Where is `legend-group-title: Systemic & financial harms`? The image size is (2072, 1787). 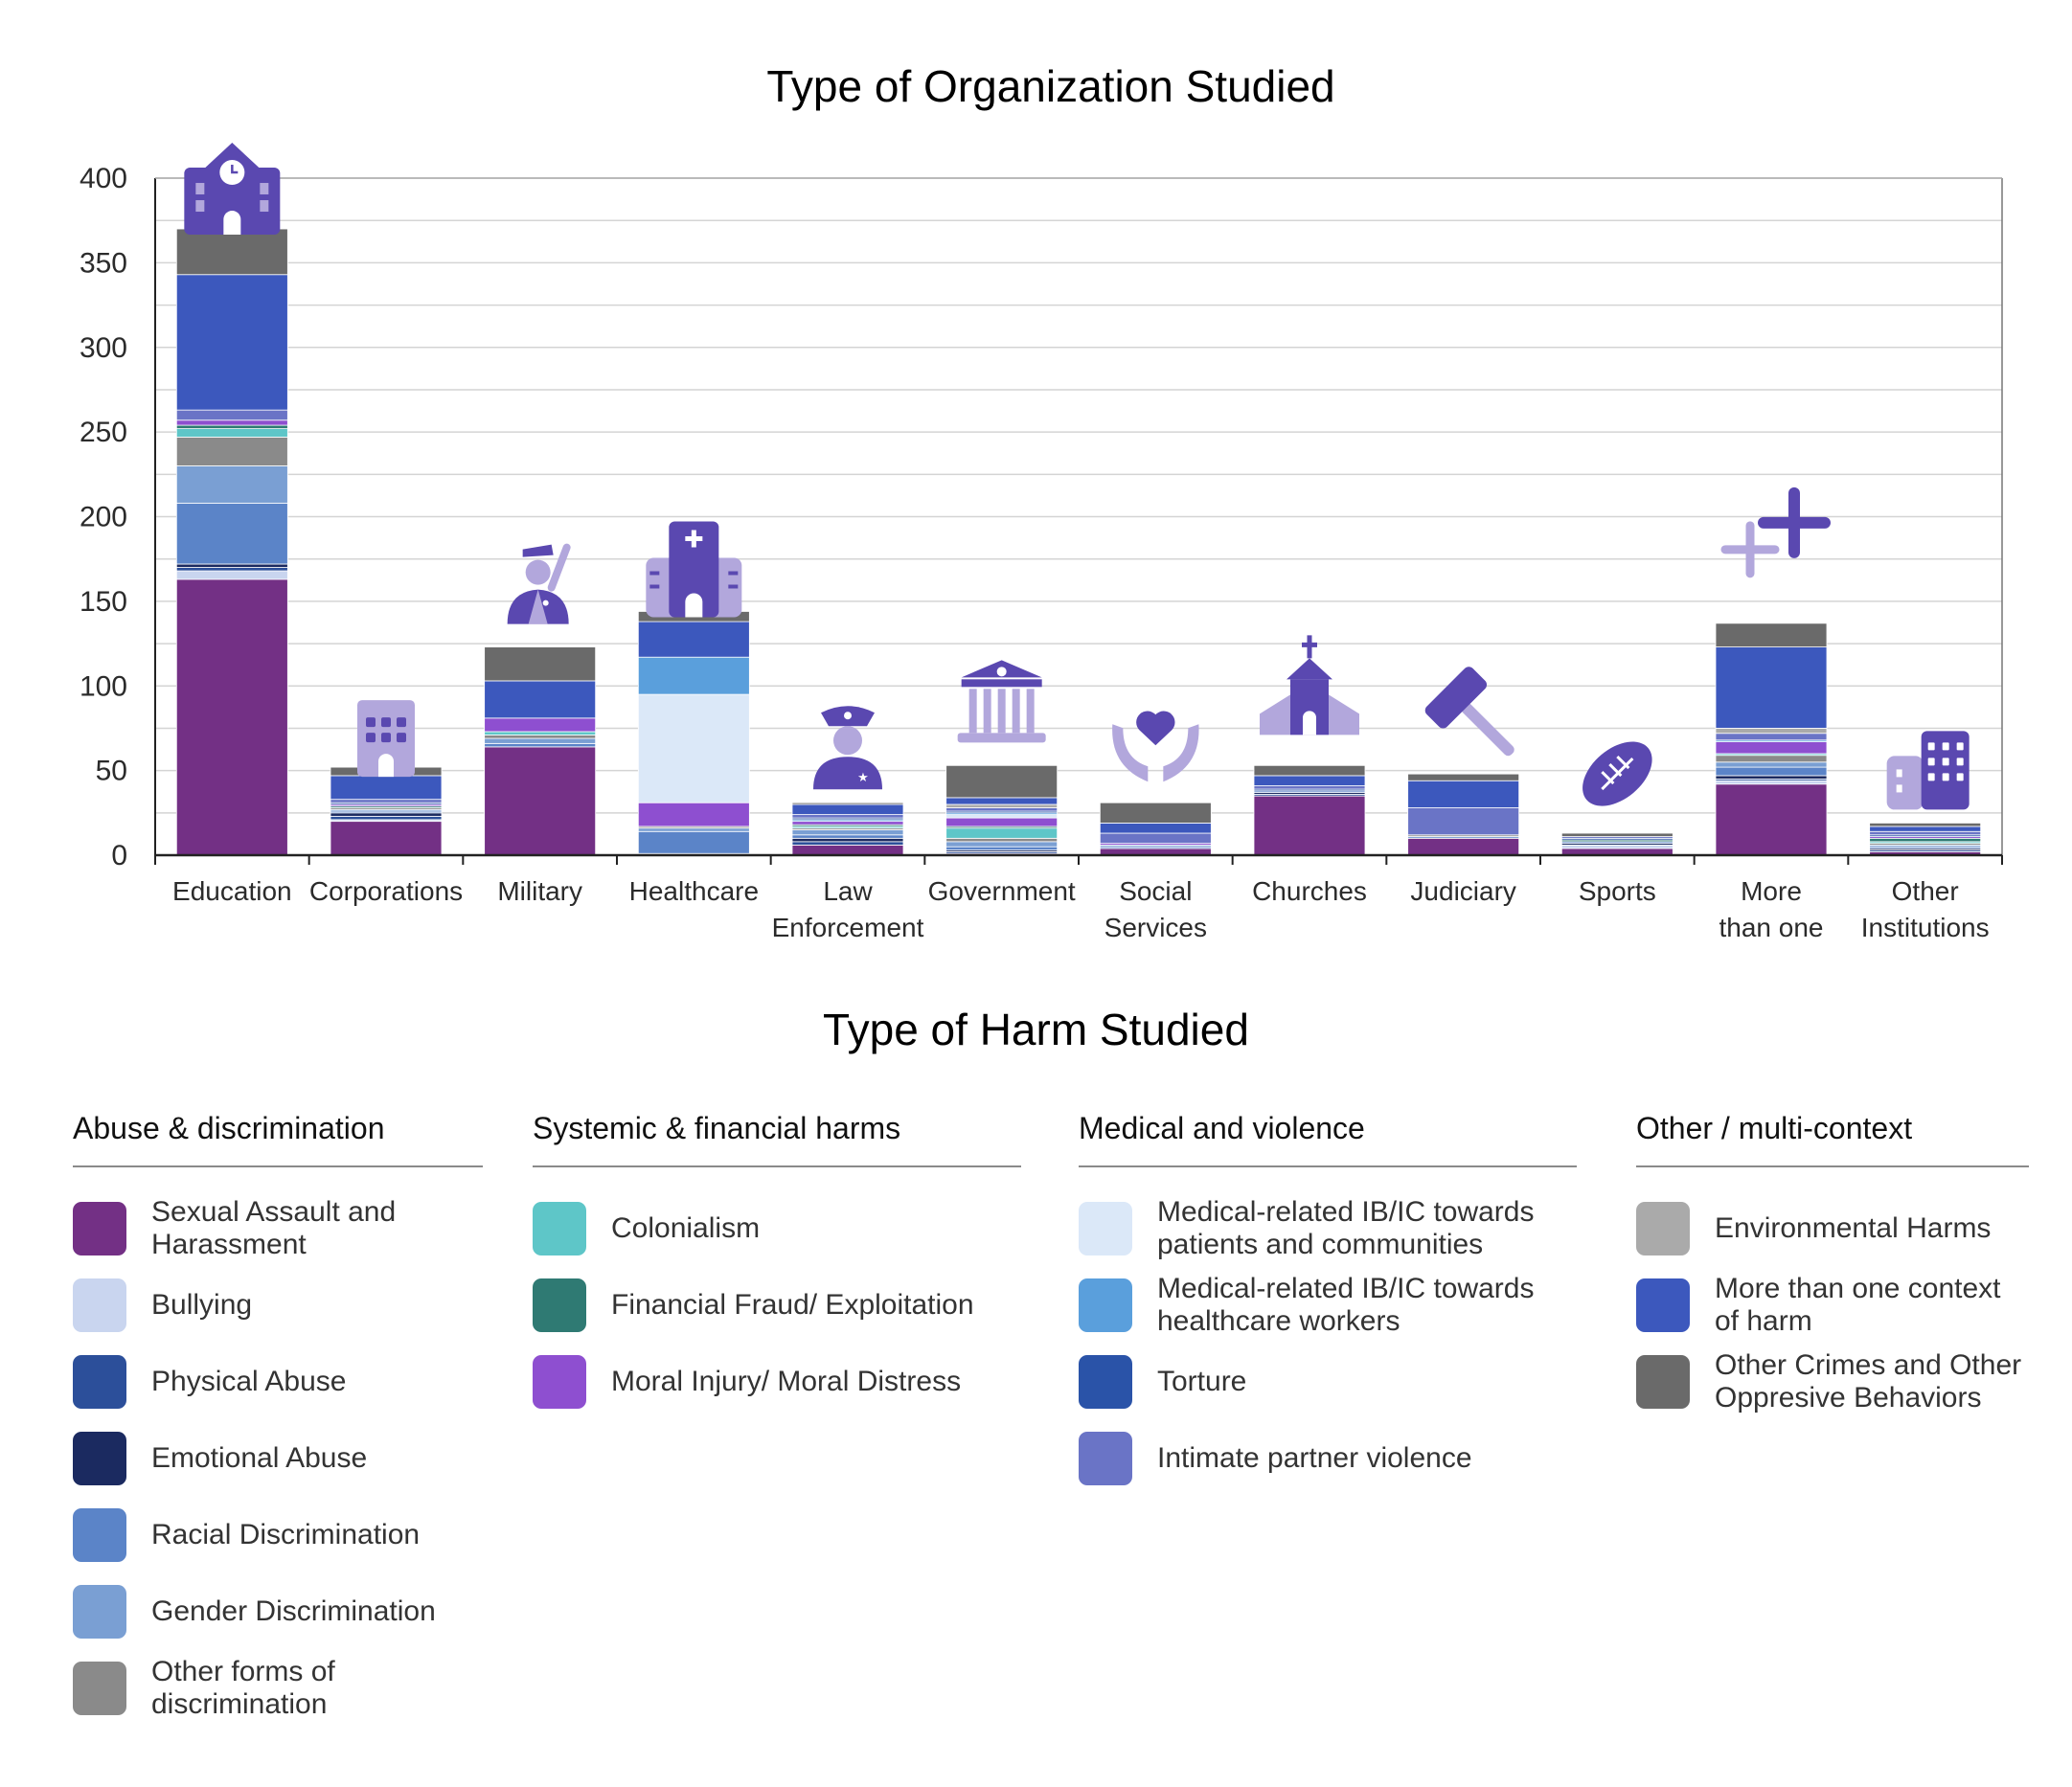 legend-group-title: Systemic & financial harms is located at coordinates (777, 1139).